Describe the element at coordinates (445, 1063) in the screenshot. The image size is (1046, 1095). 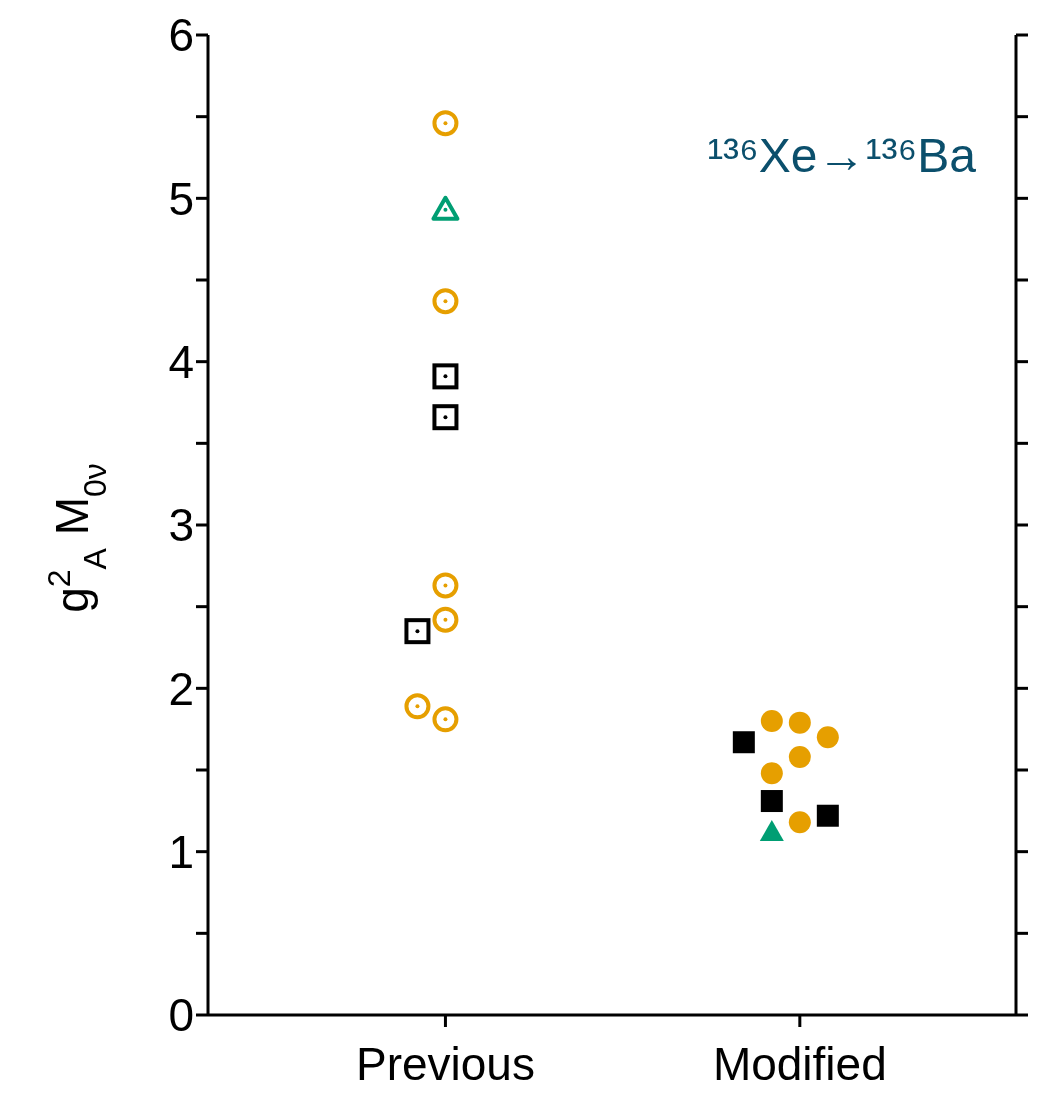
I see `x-tick-label: Previous` at that location.